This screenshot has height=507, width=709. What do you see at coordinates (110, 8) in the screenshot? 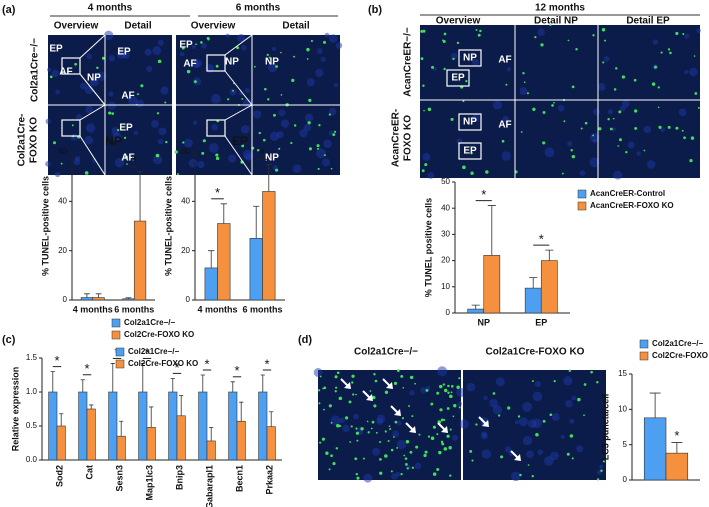
I see `group-header: 4 months` at bounding box center [110, 8].